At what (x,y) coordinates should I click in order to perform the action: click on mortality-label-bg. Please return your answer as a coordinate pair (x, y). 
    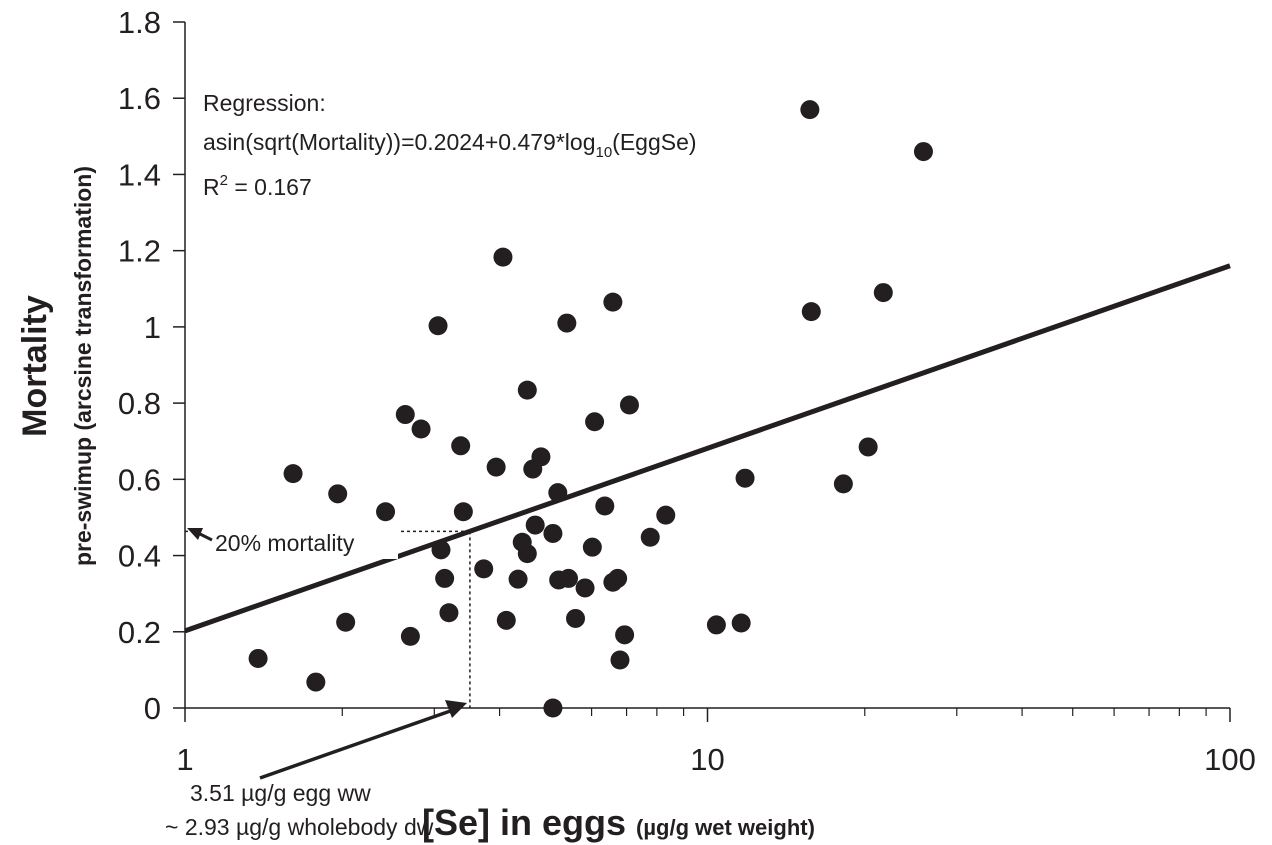
    Looking at the image, I should click on (300, 543).